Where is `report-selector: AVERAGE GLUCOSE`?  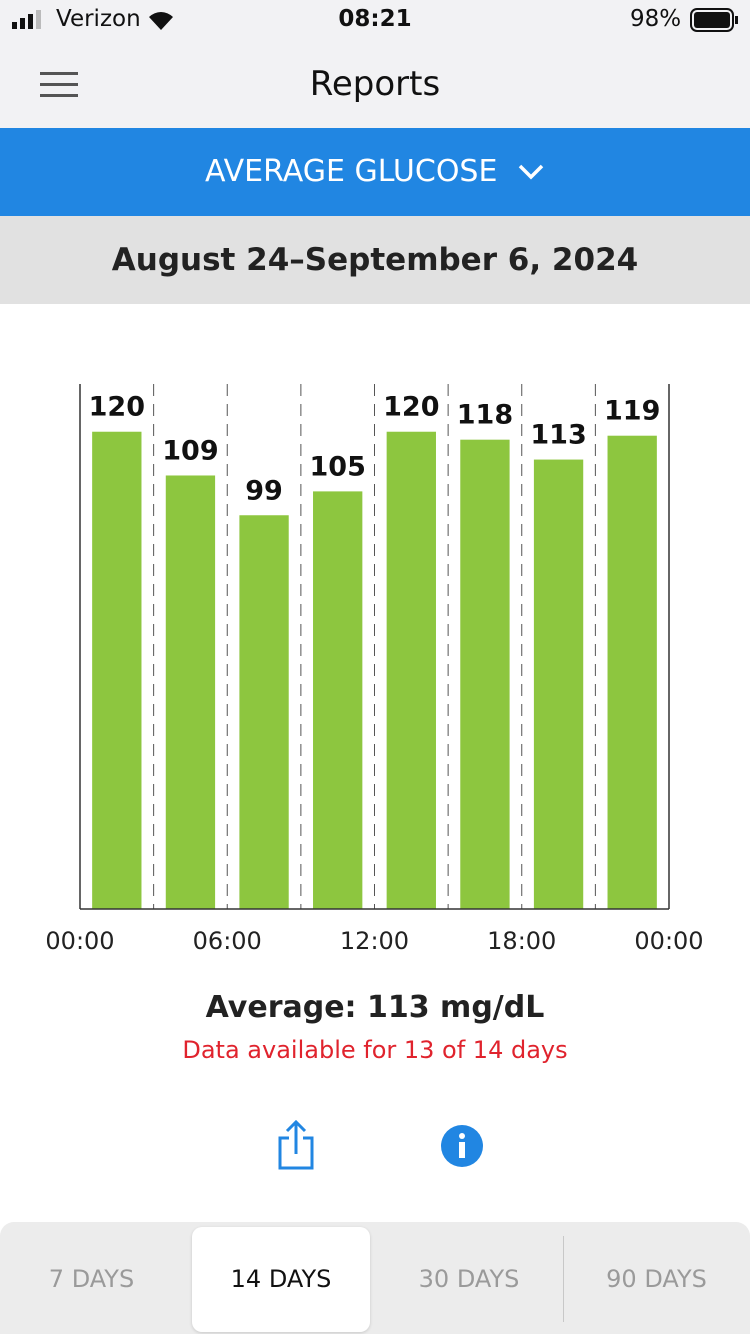 report-selector: AVERAGE GLUCOSE is located at coordinates (375, 172).